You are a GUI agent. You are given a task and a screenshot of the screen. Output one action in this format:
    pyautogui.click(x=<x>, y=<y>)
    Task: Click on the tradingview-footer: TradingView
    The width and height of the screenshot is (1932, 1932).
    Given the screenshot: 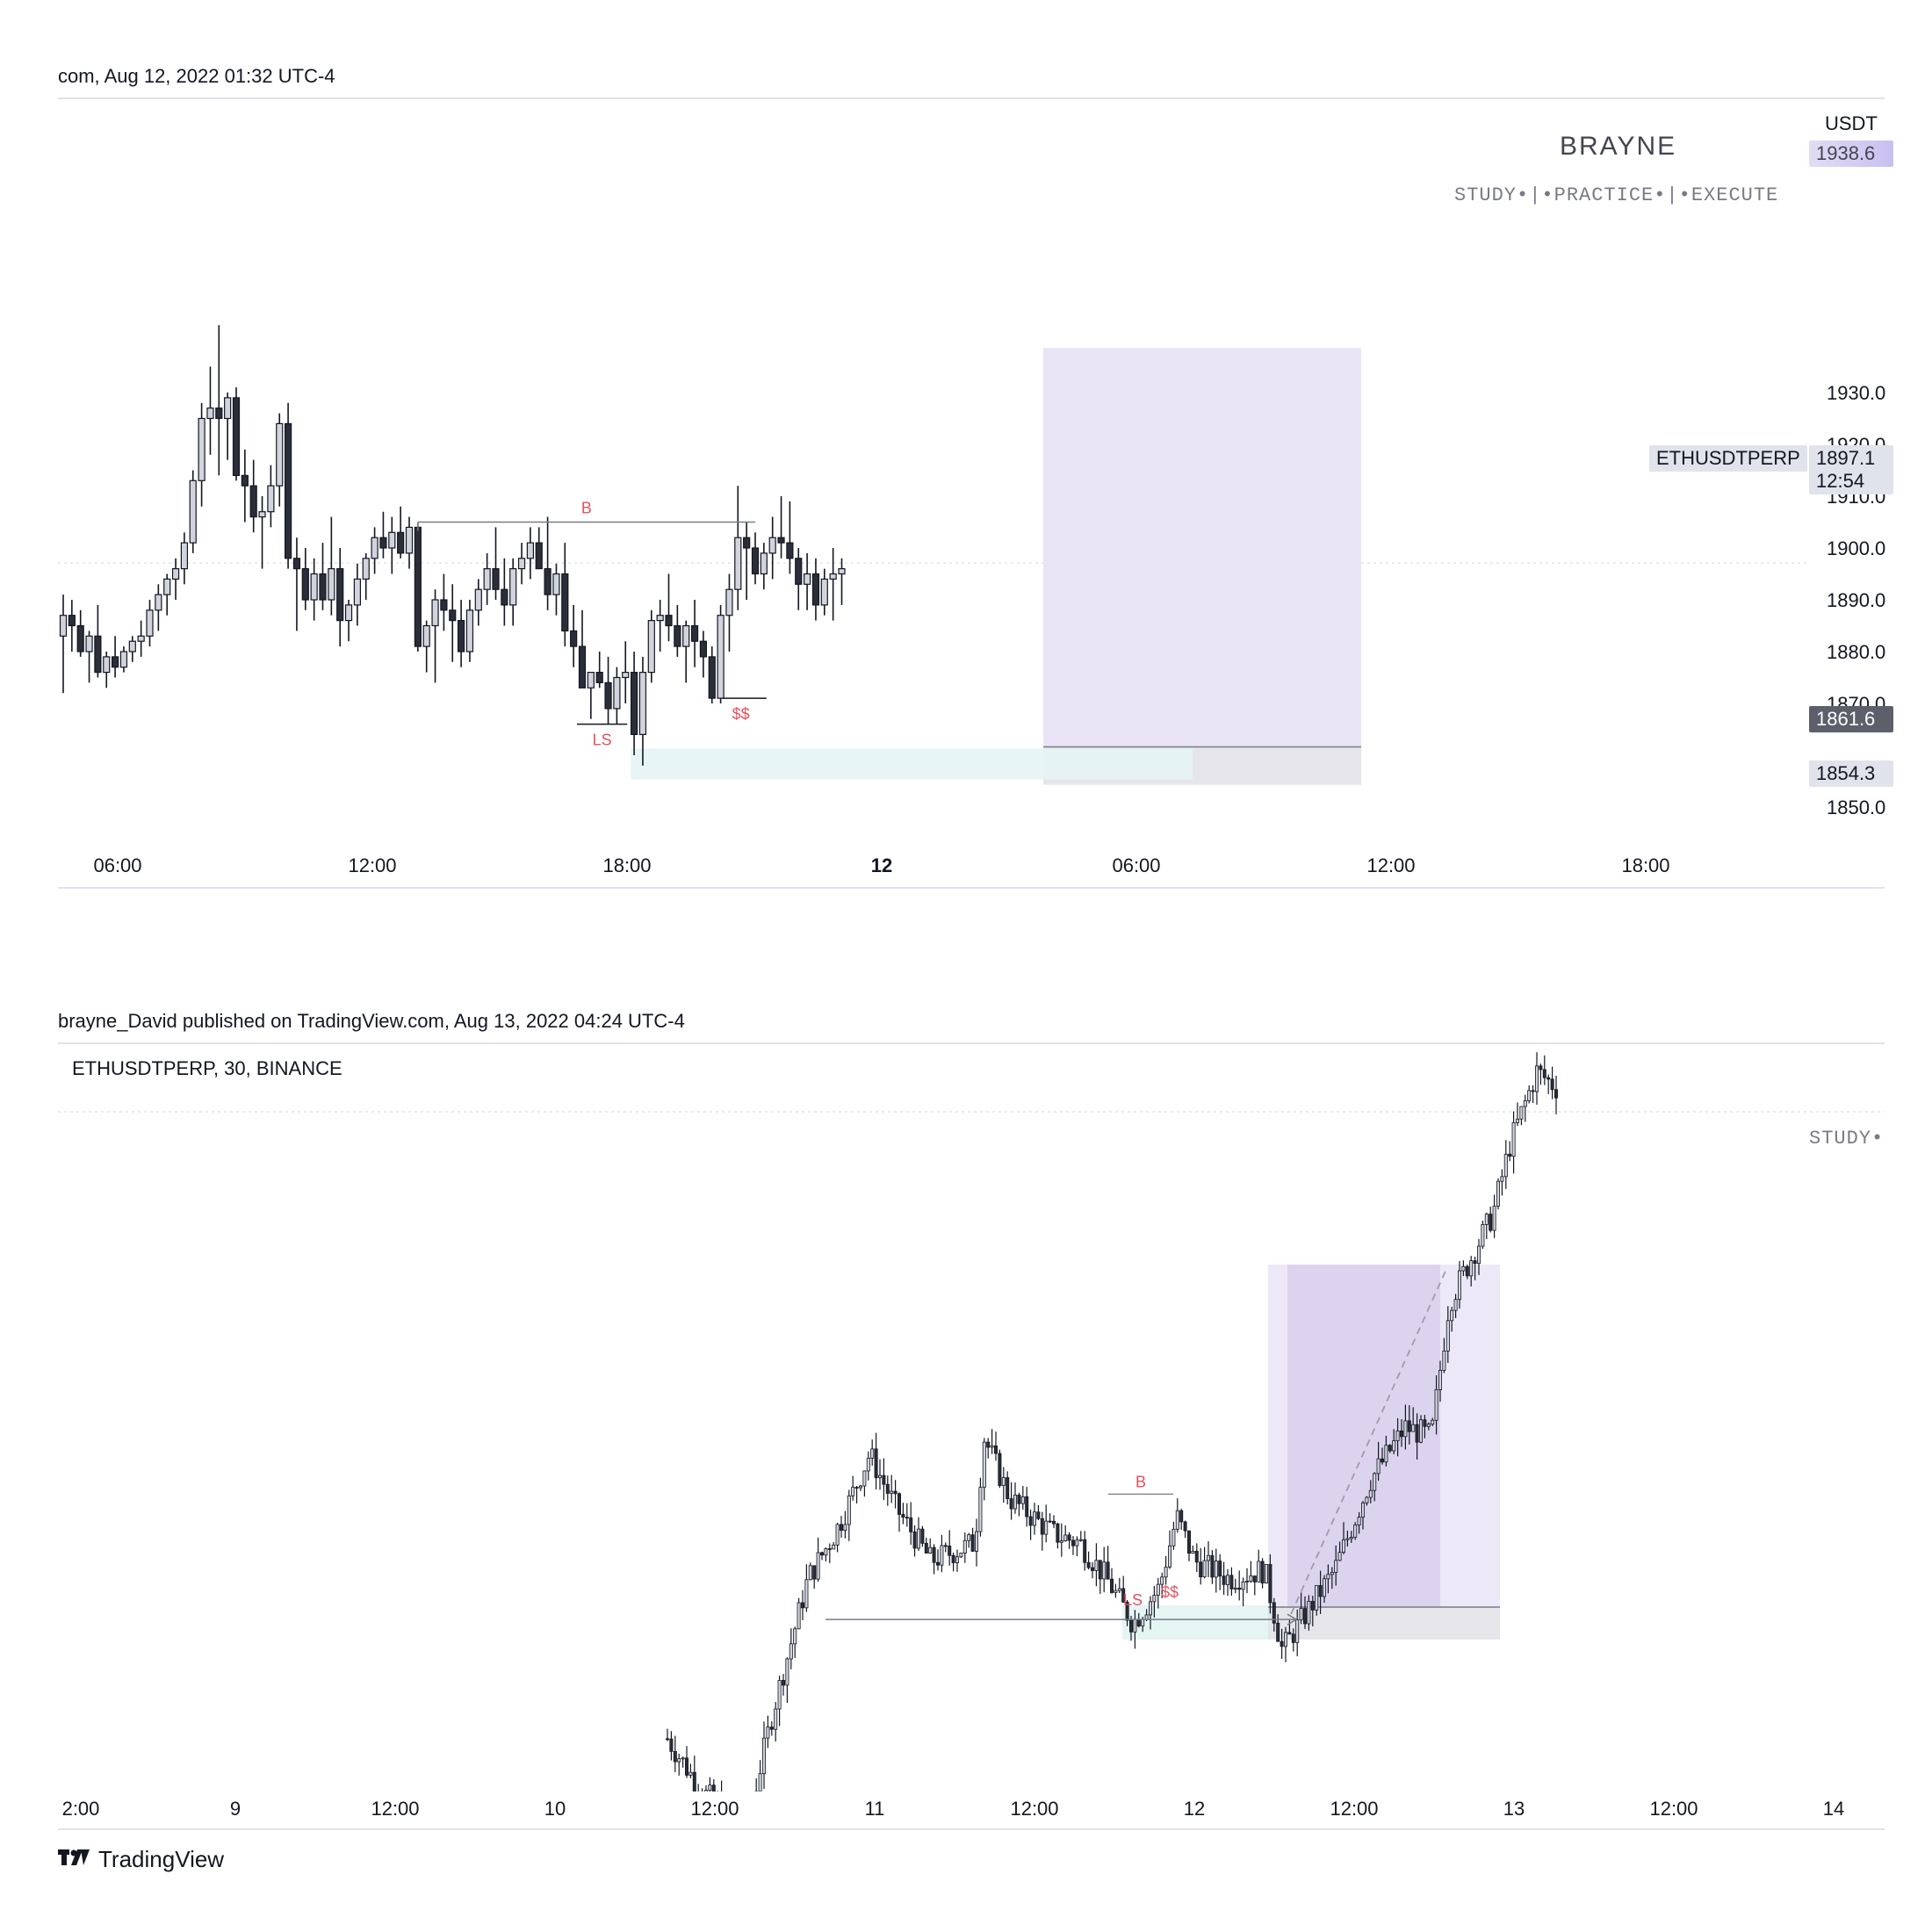 What is the action you would take?
    pyautogui.click(x=141, y=1859)
    